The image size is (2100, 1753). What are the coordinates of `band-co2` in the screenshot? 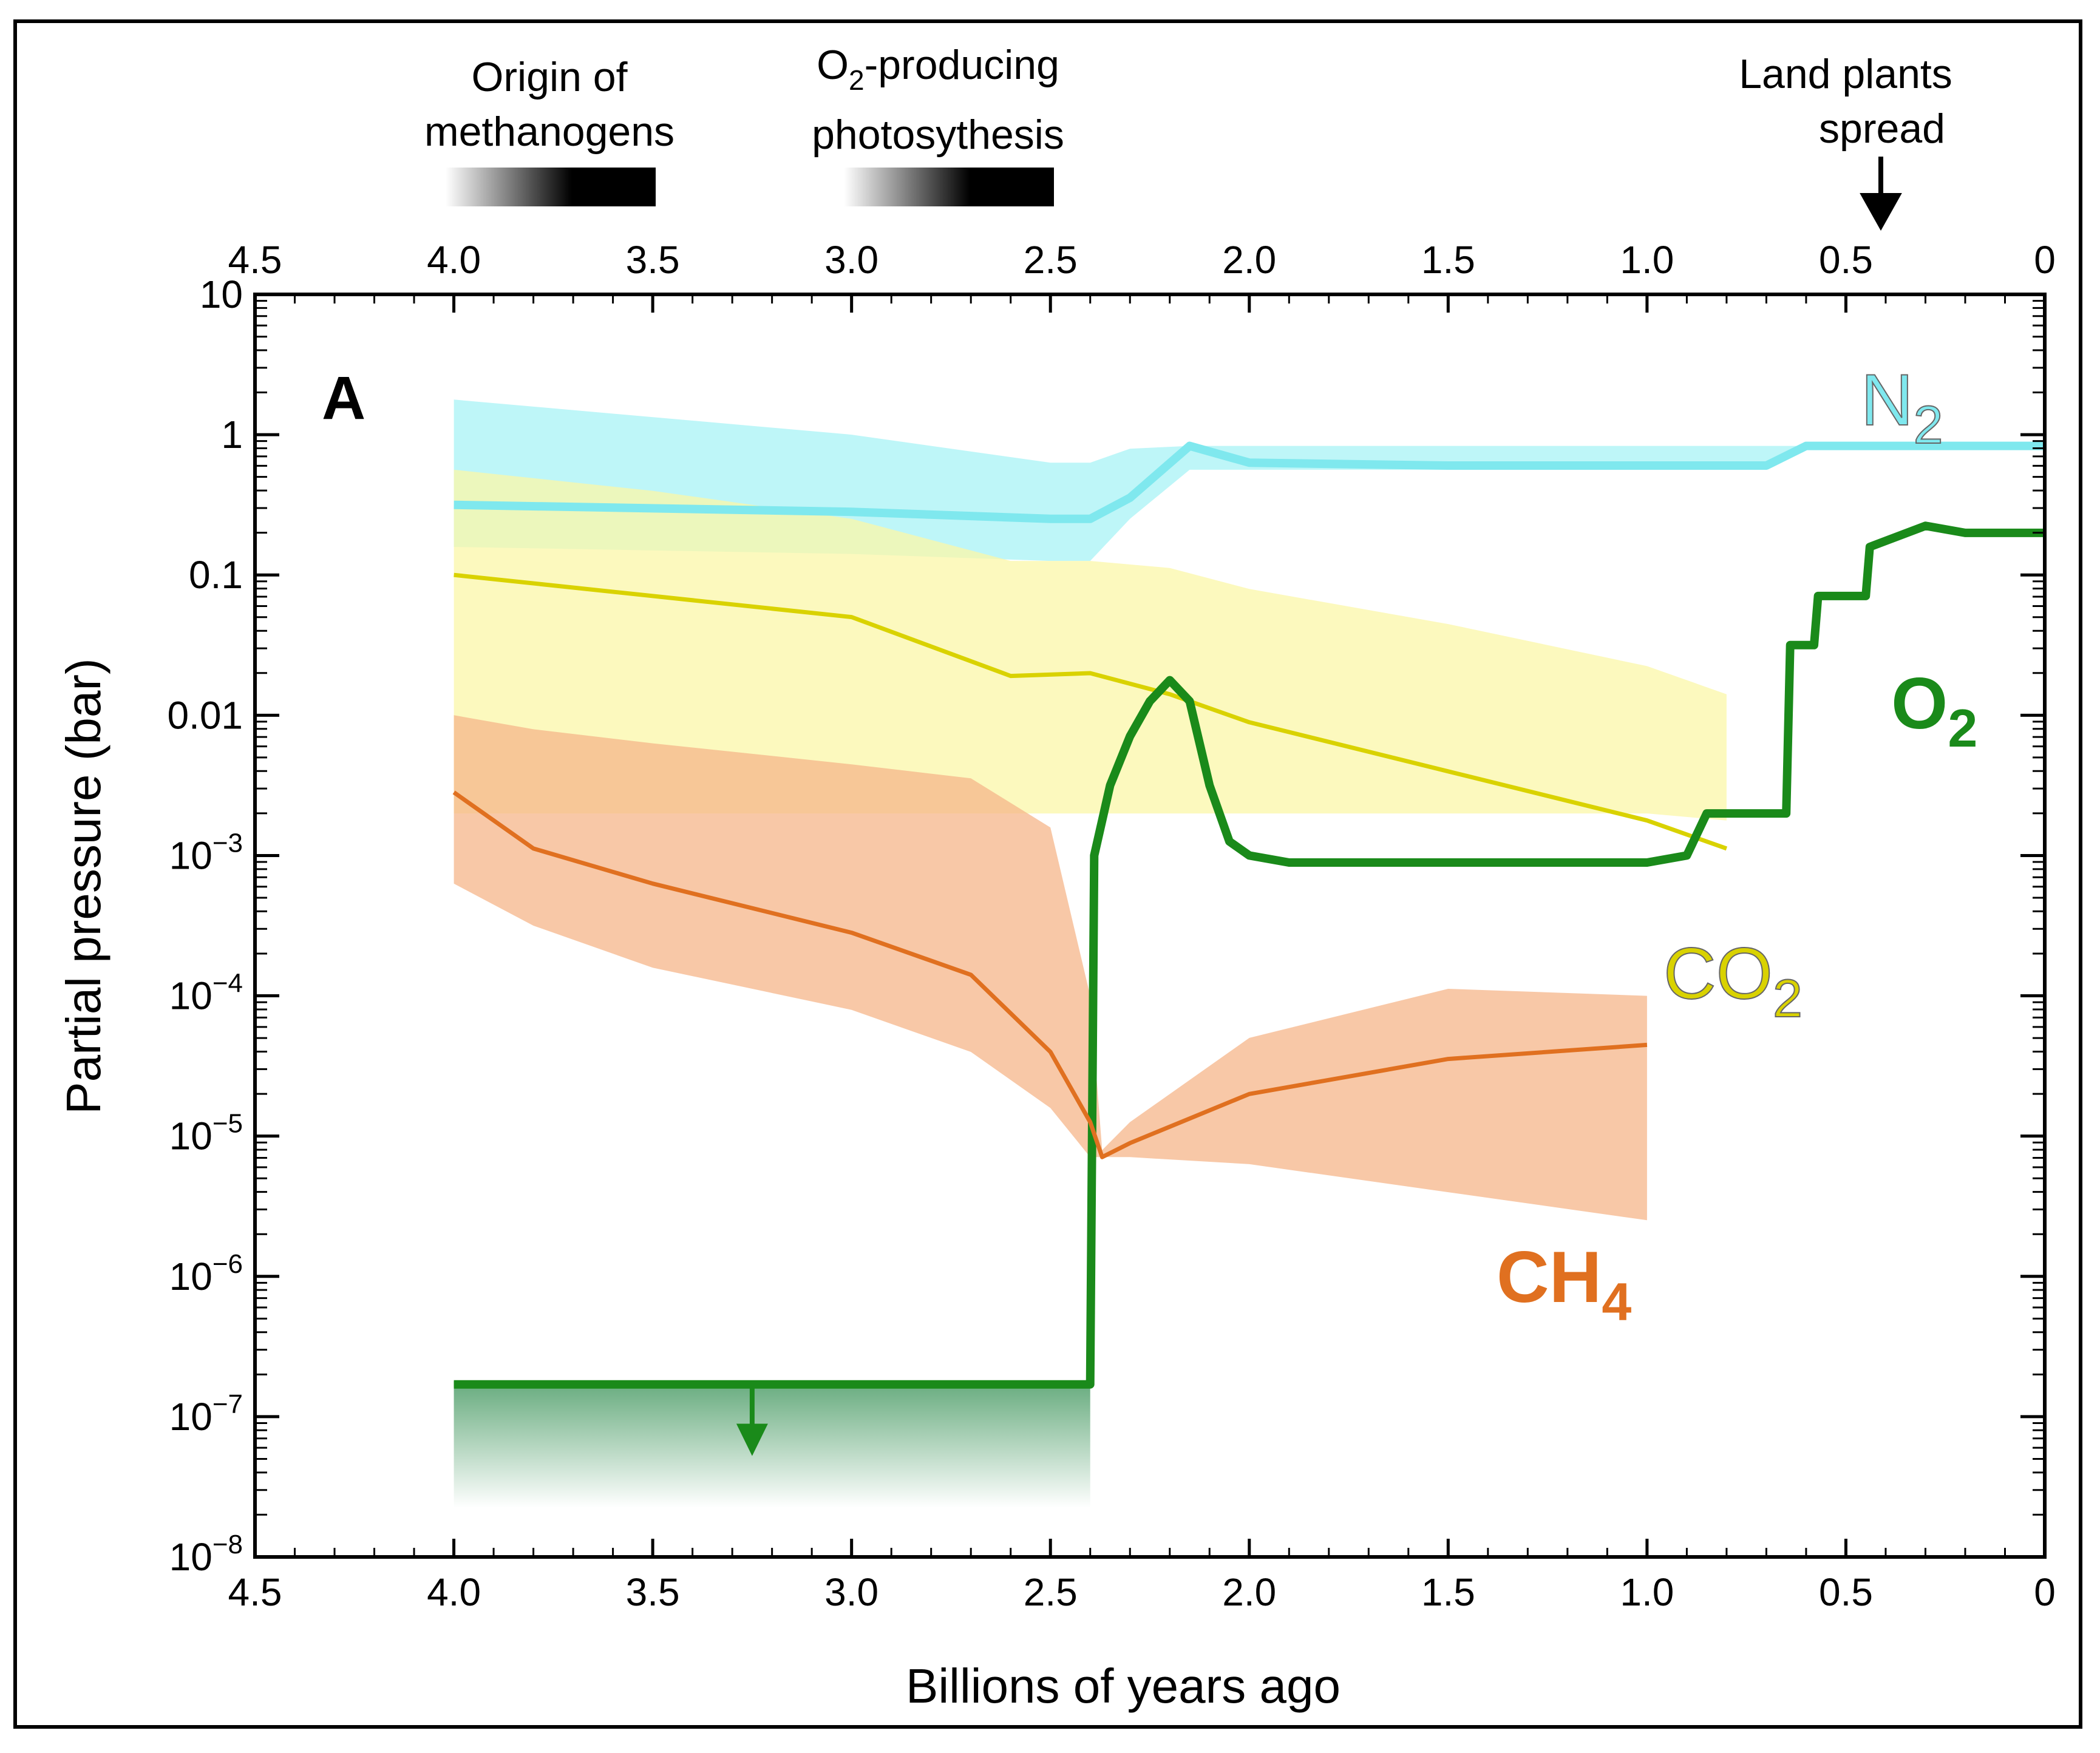 It's located at (1090, 645).